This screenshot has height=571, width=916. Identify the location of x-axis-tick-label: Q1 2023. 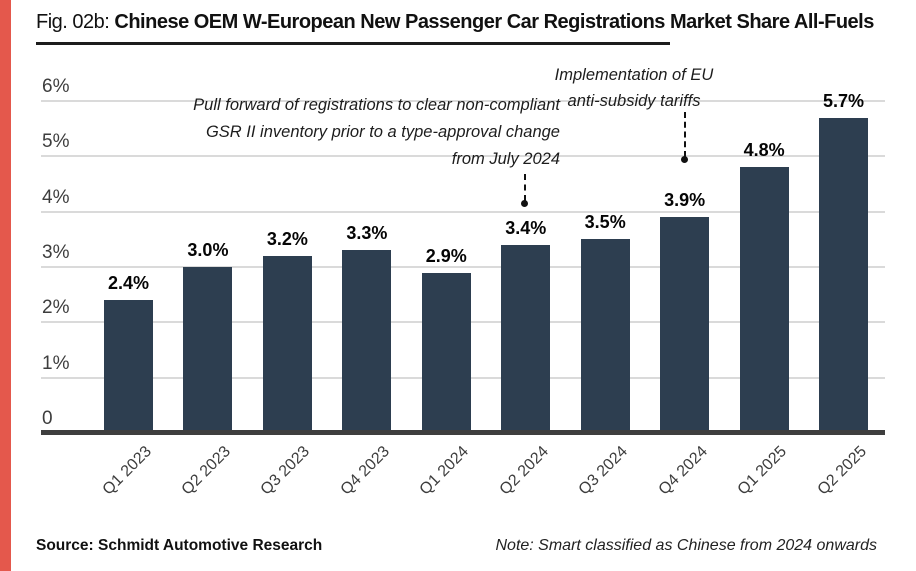
(127, 471).